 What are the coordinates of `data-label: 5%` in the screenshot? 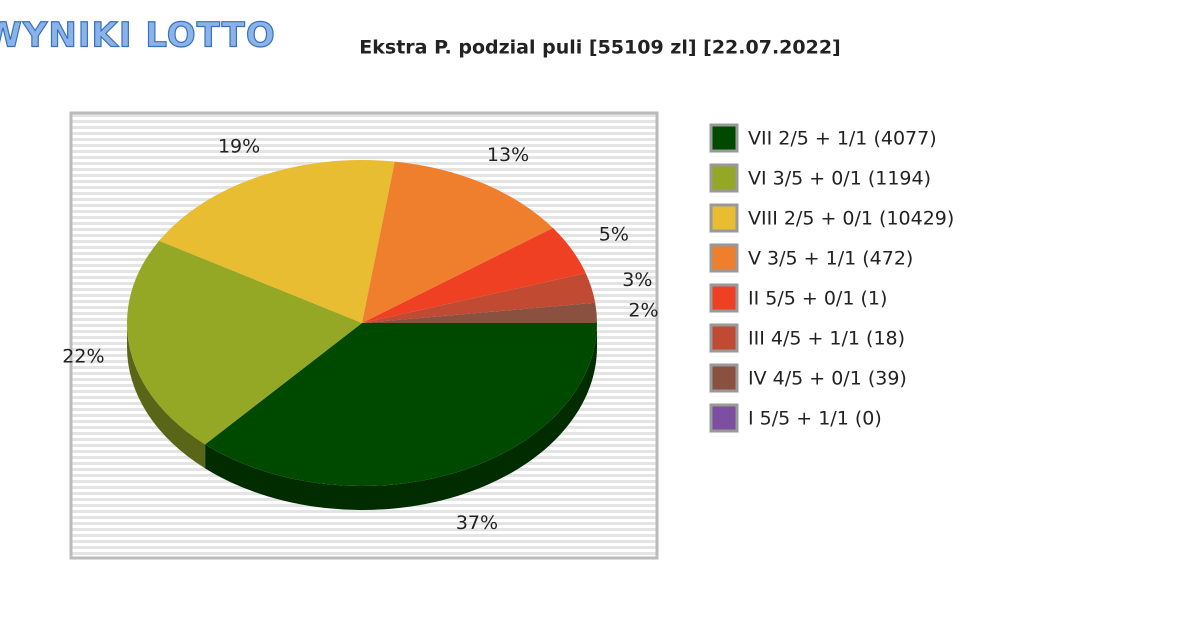 It's located at (614, 235).